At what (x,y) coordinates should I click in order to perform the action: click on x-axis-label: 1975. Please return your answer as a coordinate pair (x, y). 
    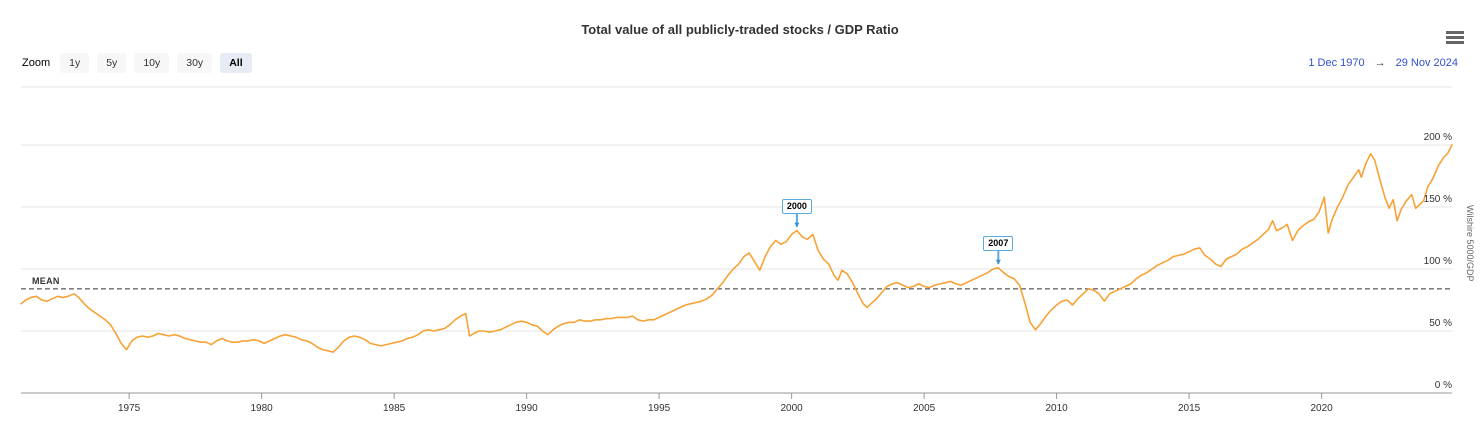
    Looking at the image, I should click on (129, 408).